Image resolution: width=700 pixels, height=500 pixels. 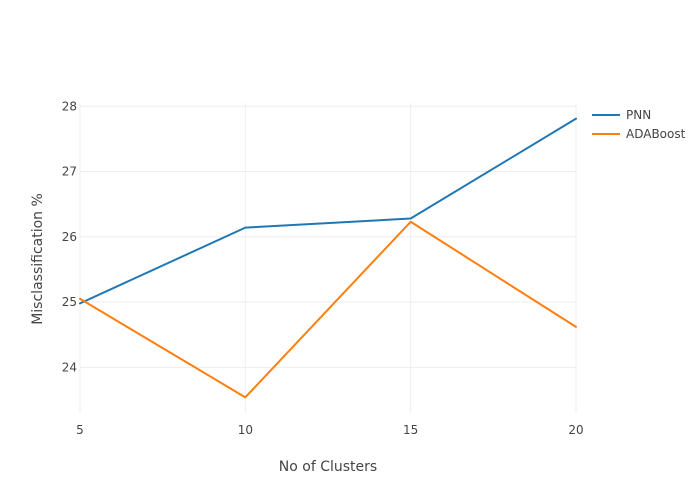 What do you see at coordinates (38, 259) in the screenshot?
I see `y-axis-title: Misclassification %` at bounding box center [38, 259].